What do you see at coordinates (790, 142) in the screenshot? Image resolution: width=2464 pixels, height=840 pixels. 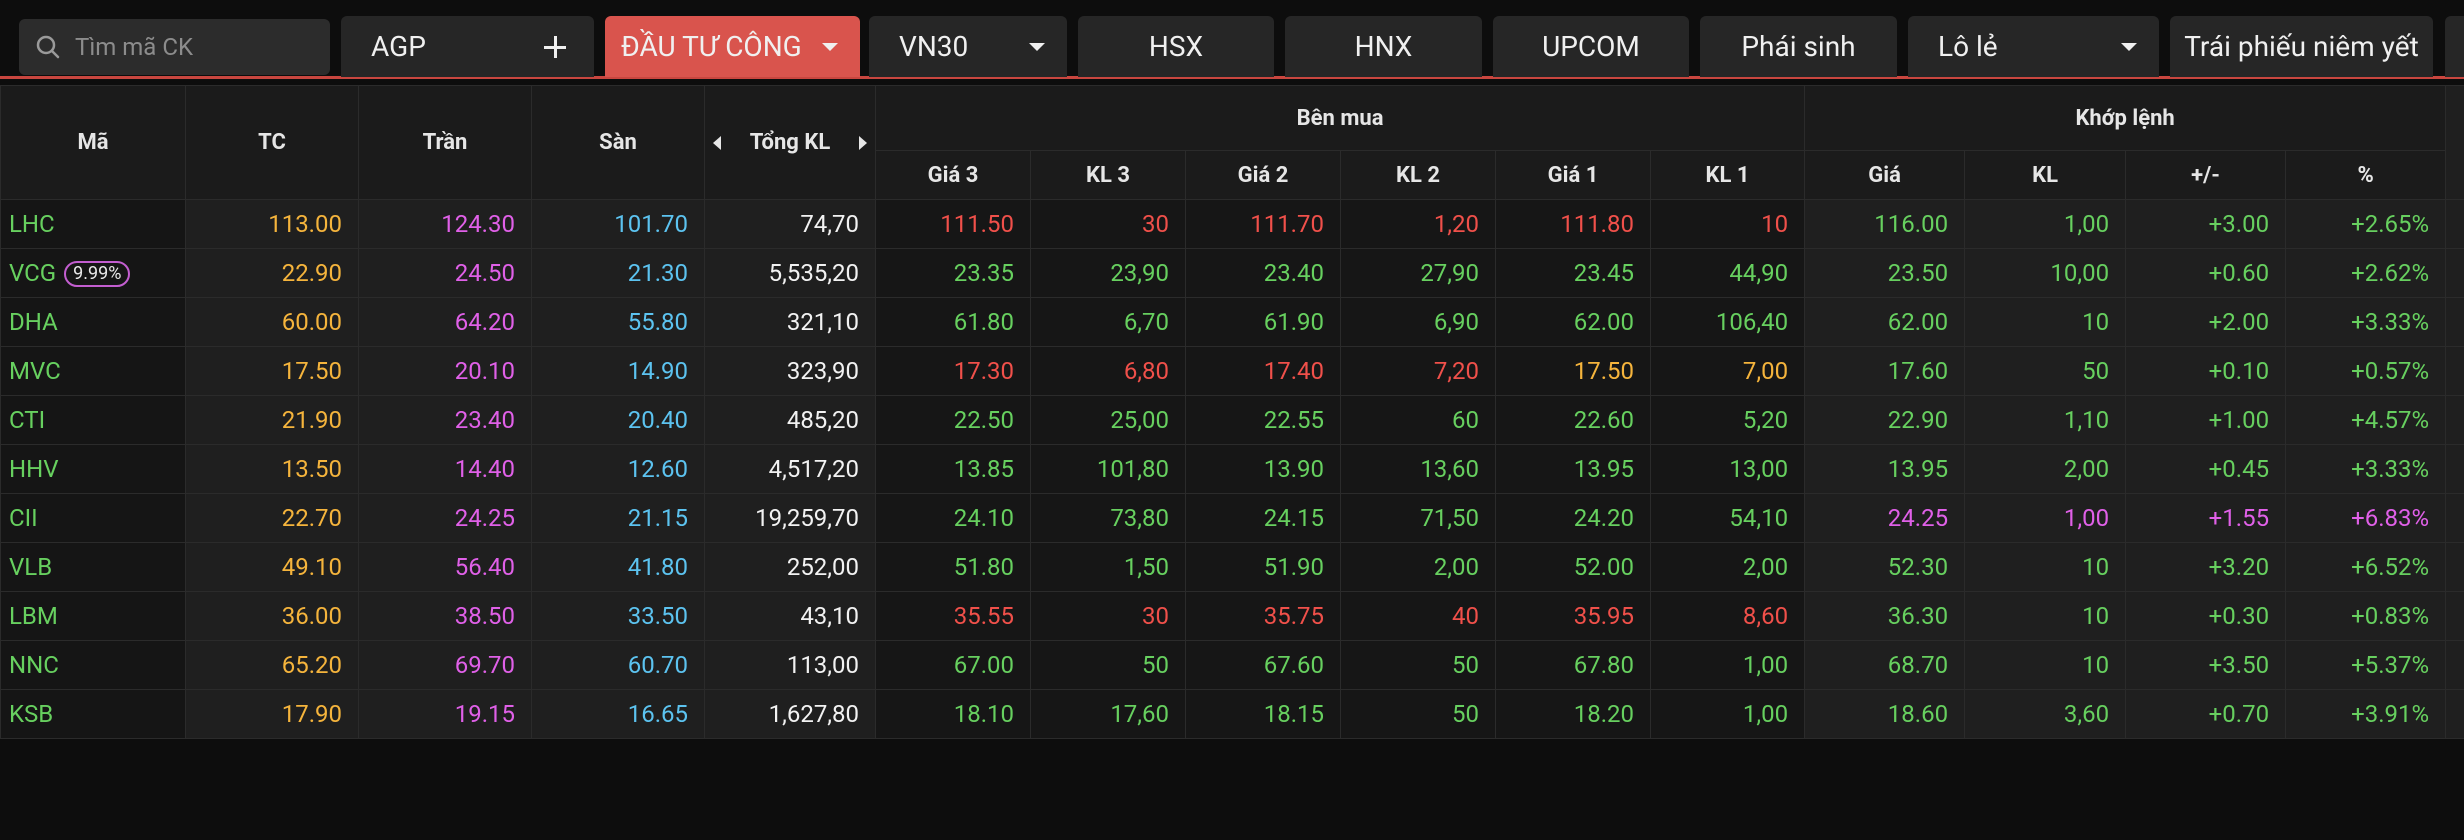 I see `header-text: Tổng KL` at bounding box center [790, 142].